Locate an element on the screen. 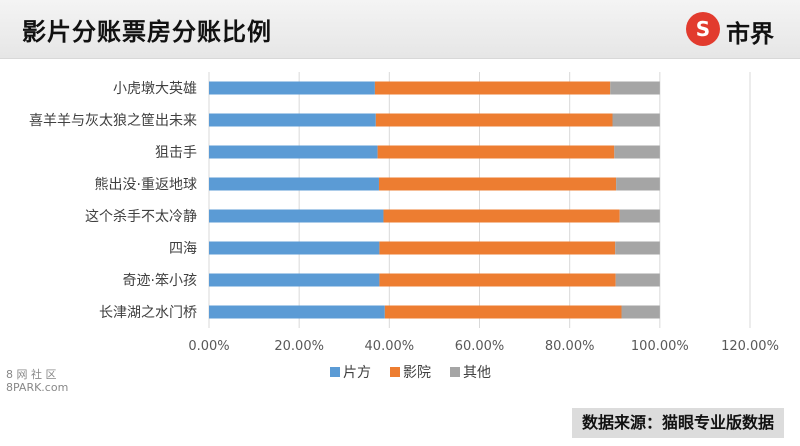  y-category-label: 奇迹·笨小孩 is located at coordinates (160, 280).